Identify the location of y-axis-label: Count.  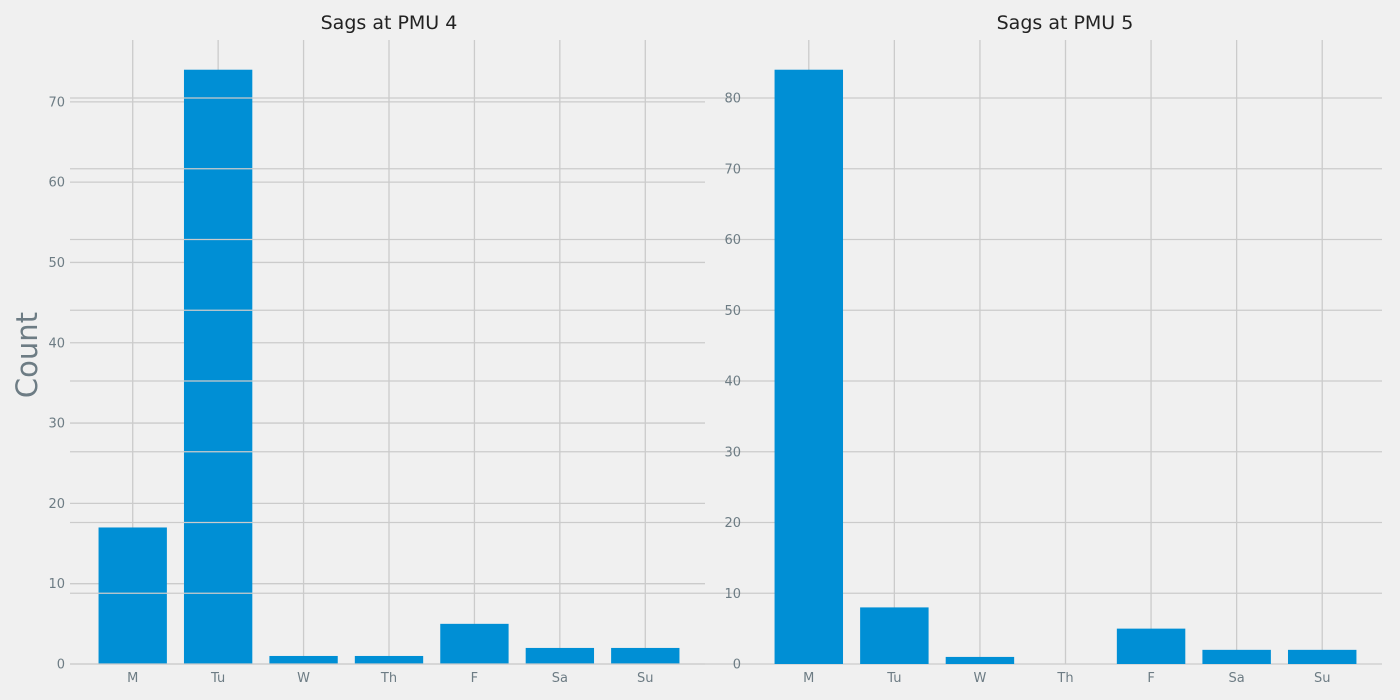
(27, 355).